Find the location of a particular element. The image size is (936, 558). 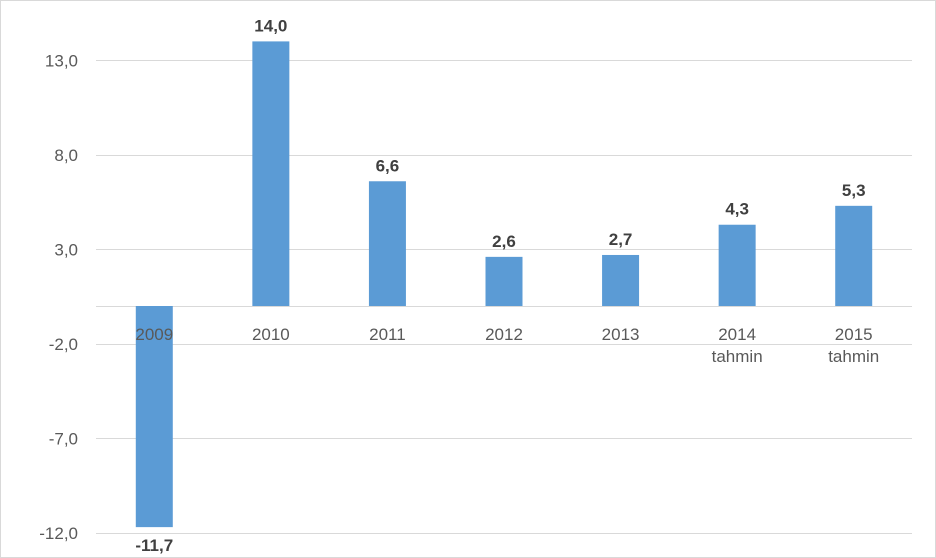

y-tick-label: -12,0 is located at coordinates (58, 533).